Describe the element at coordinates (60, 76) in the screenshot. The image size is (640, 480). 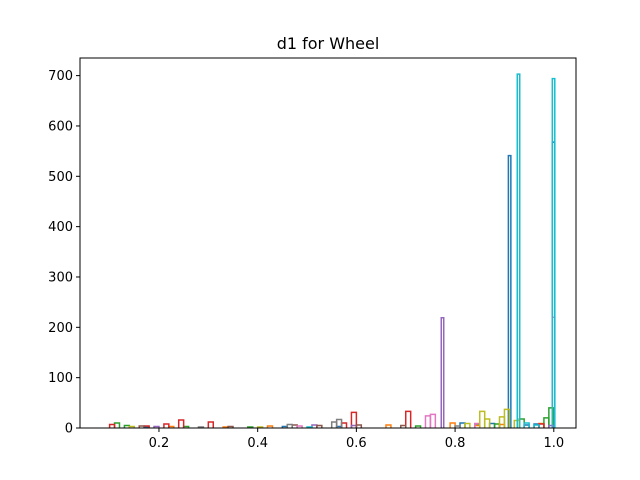
I see `y-tick-label: 700` at that location.